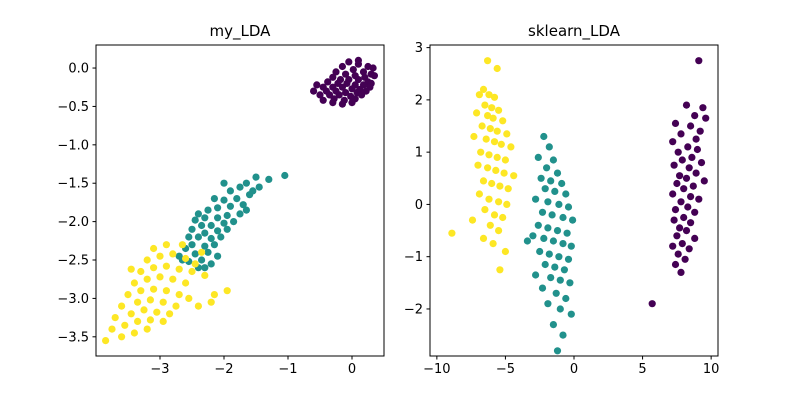 Image resolution: width=800 pixels, height=400 pixels. What do you see at coordinates (679, 182) in the screenshot?
I see `series-class-0-purple` at bounding box center [679, 182].